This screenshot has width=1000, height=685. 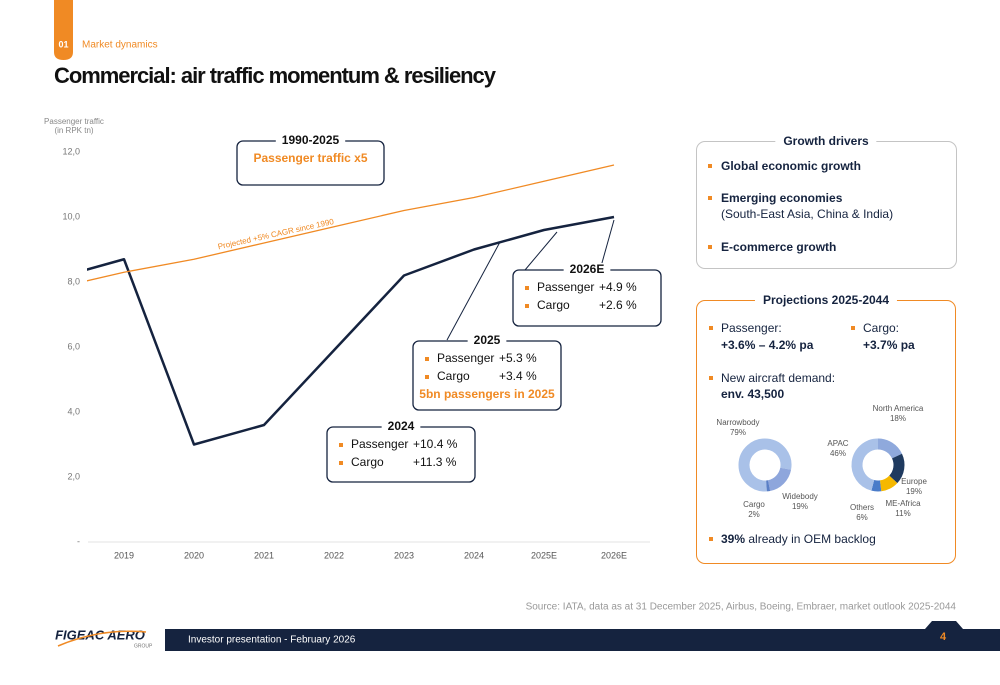 What do you see at coordinates (63, 44) in the screenshot?
I see `section-number: 01` at bounding box center [63, 44].